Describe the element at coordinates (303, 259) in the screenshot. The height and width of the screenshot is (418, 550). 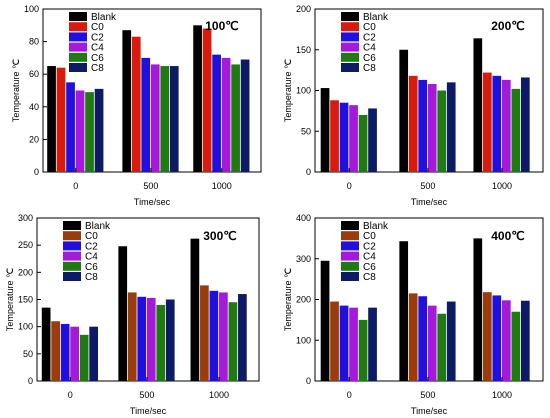
I see `y-tick-label: 300` at that location.